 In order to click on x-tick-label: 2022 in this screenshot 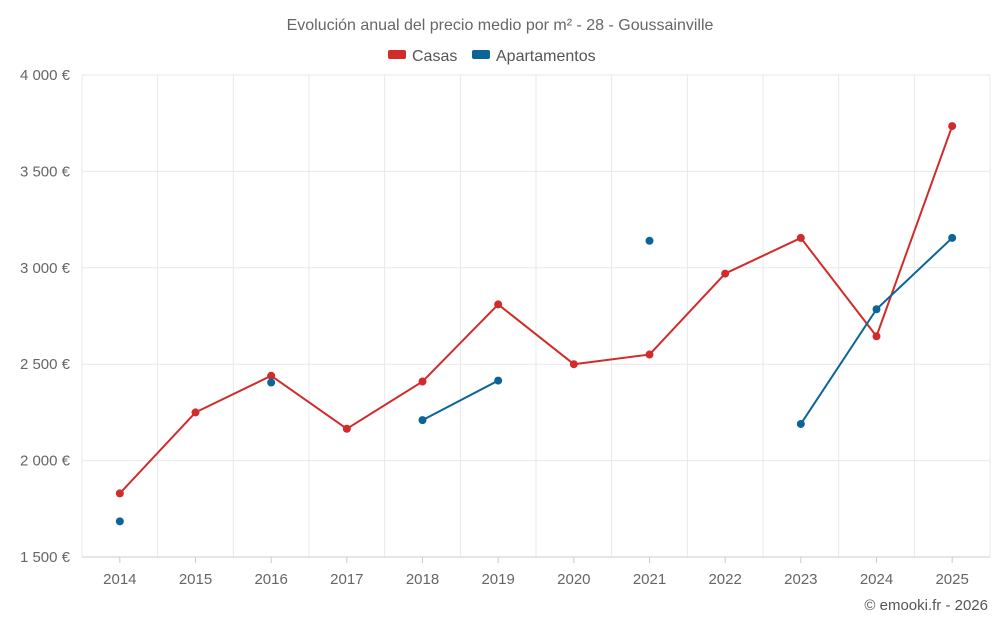, I will do `click(724, 579)`.